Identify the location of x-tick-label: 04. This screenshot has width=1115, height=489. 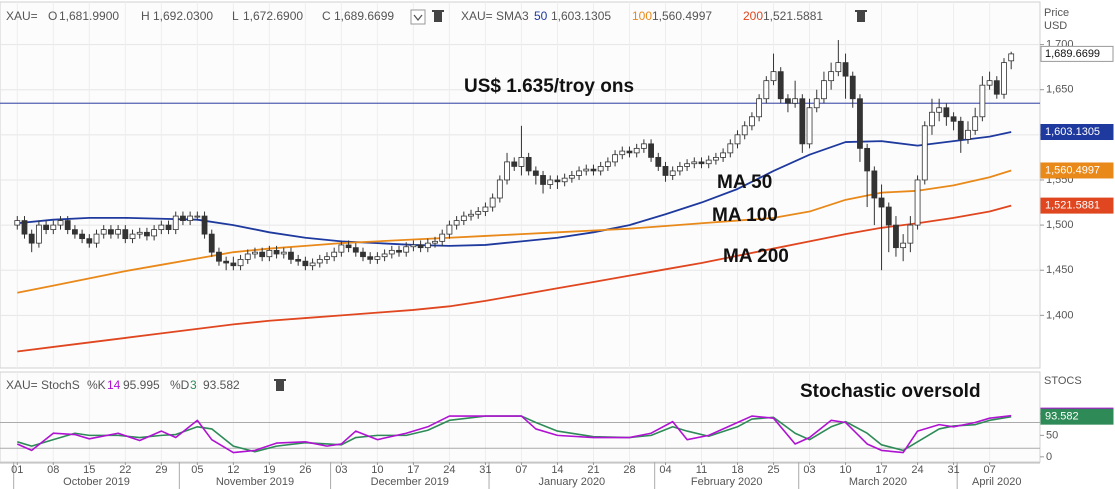
(665, 470).